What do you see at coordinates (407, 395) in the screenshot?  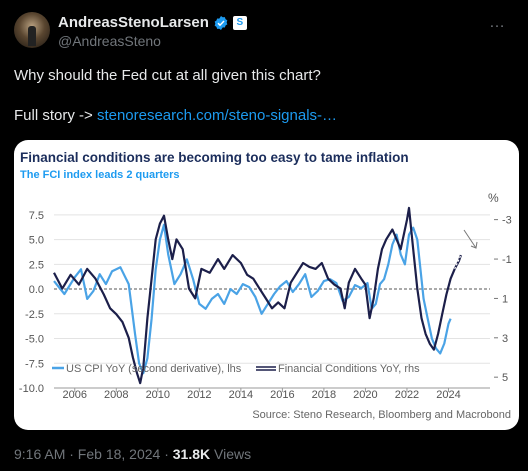 I see `x-tick-label: 2022` at bounding box center [407, 395].